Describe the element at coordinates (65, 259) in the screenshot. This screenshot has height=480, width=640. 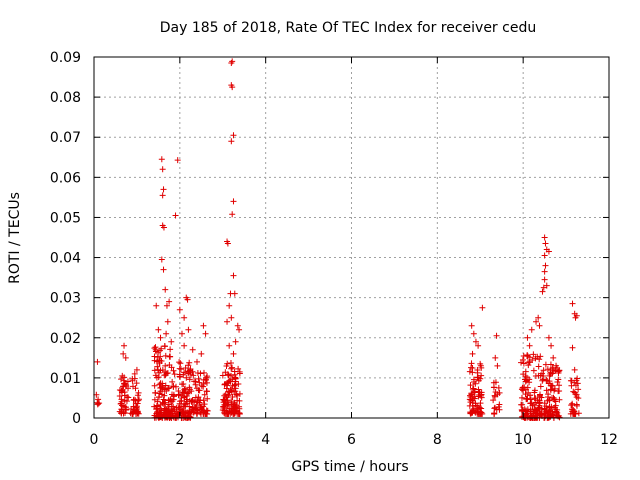
I see `y-tick-label: 0.04` at that location.